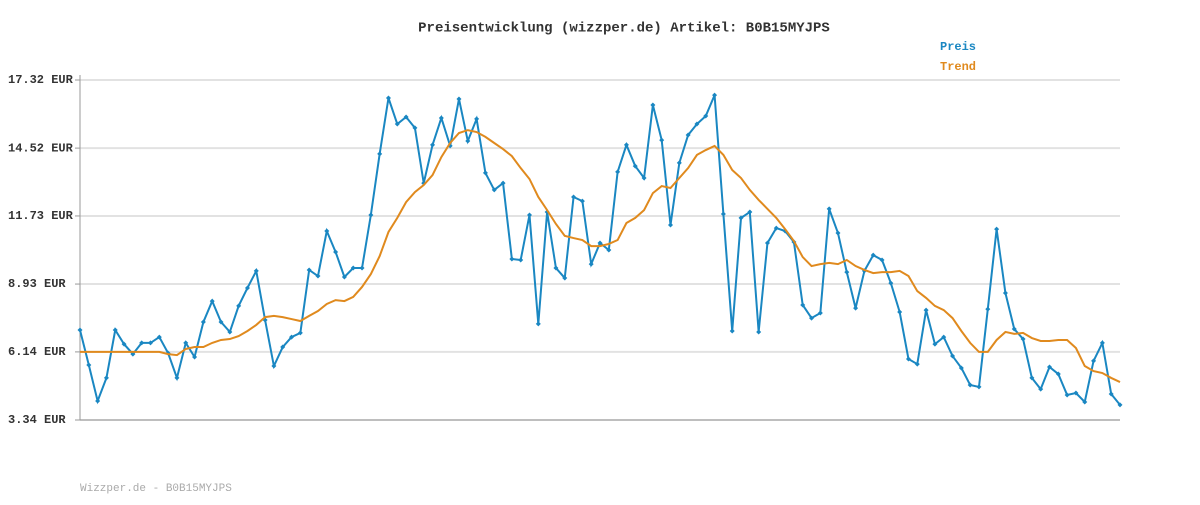 This screenshot has height=505, width=1200. I want to click on y-tick-label: 6.14 EUR, so click(37, 352).